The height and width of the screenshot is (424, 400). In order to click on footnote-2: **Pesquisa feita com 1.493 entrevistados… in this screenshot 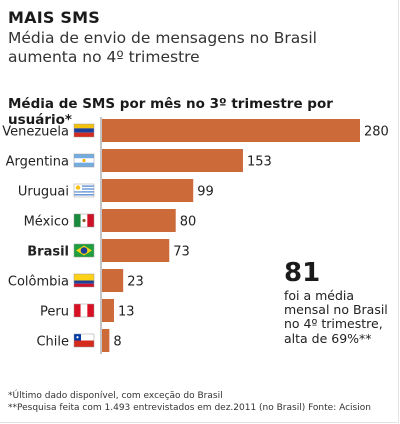, I will do `click(189, 408)`.